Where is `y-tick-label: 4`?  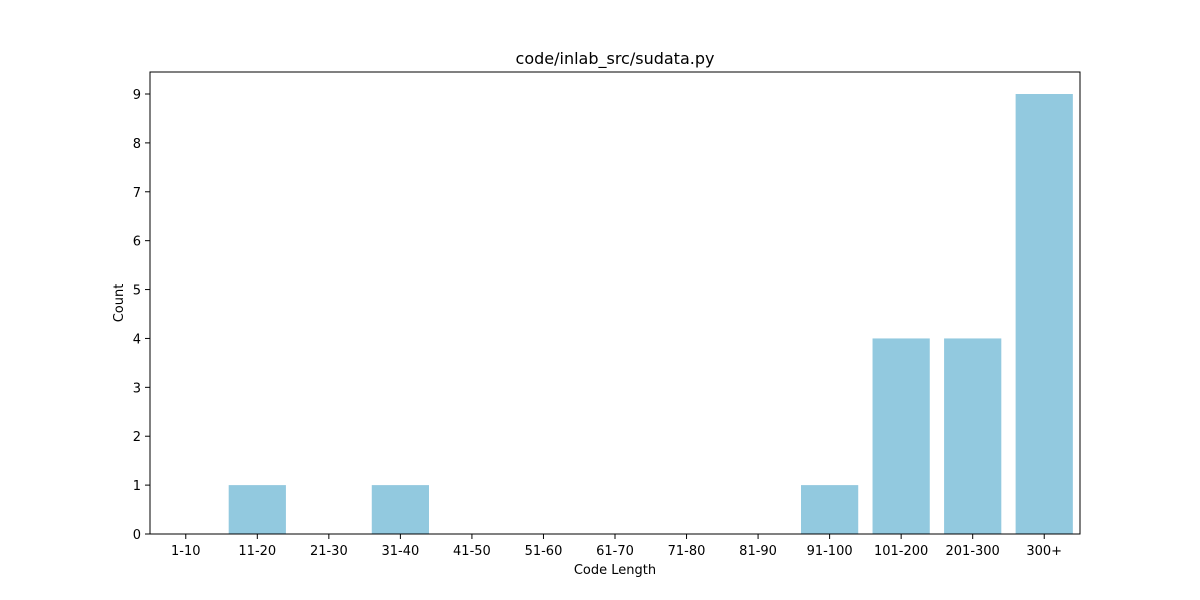
y-tick-label: 4 is located at coordinates (137, 339).